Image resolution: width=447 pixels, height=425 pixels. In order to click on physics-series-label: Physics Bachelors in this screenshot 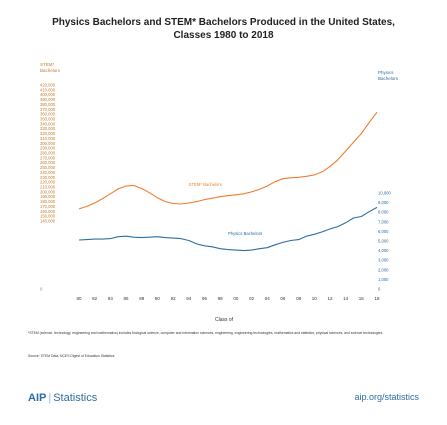, I will do `click(245, 233)`.